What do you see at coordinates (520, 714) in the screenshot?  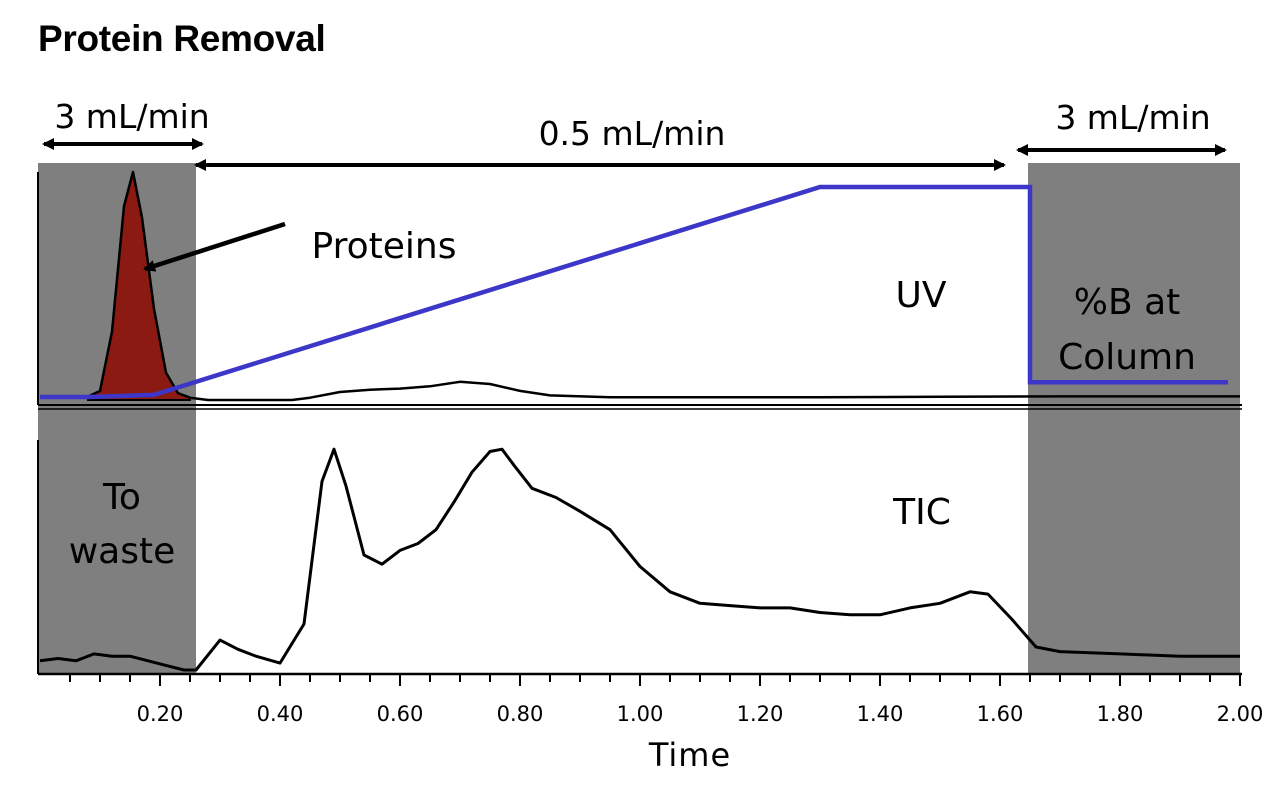 I see `x-tick-label: 0.80` at bounding box center [520, 714].